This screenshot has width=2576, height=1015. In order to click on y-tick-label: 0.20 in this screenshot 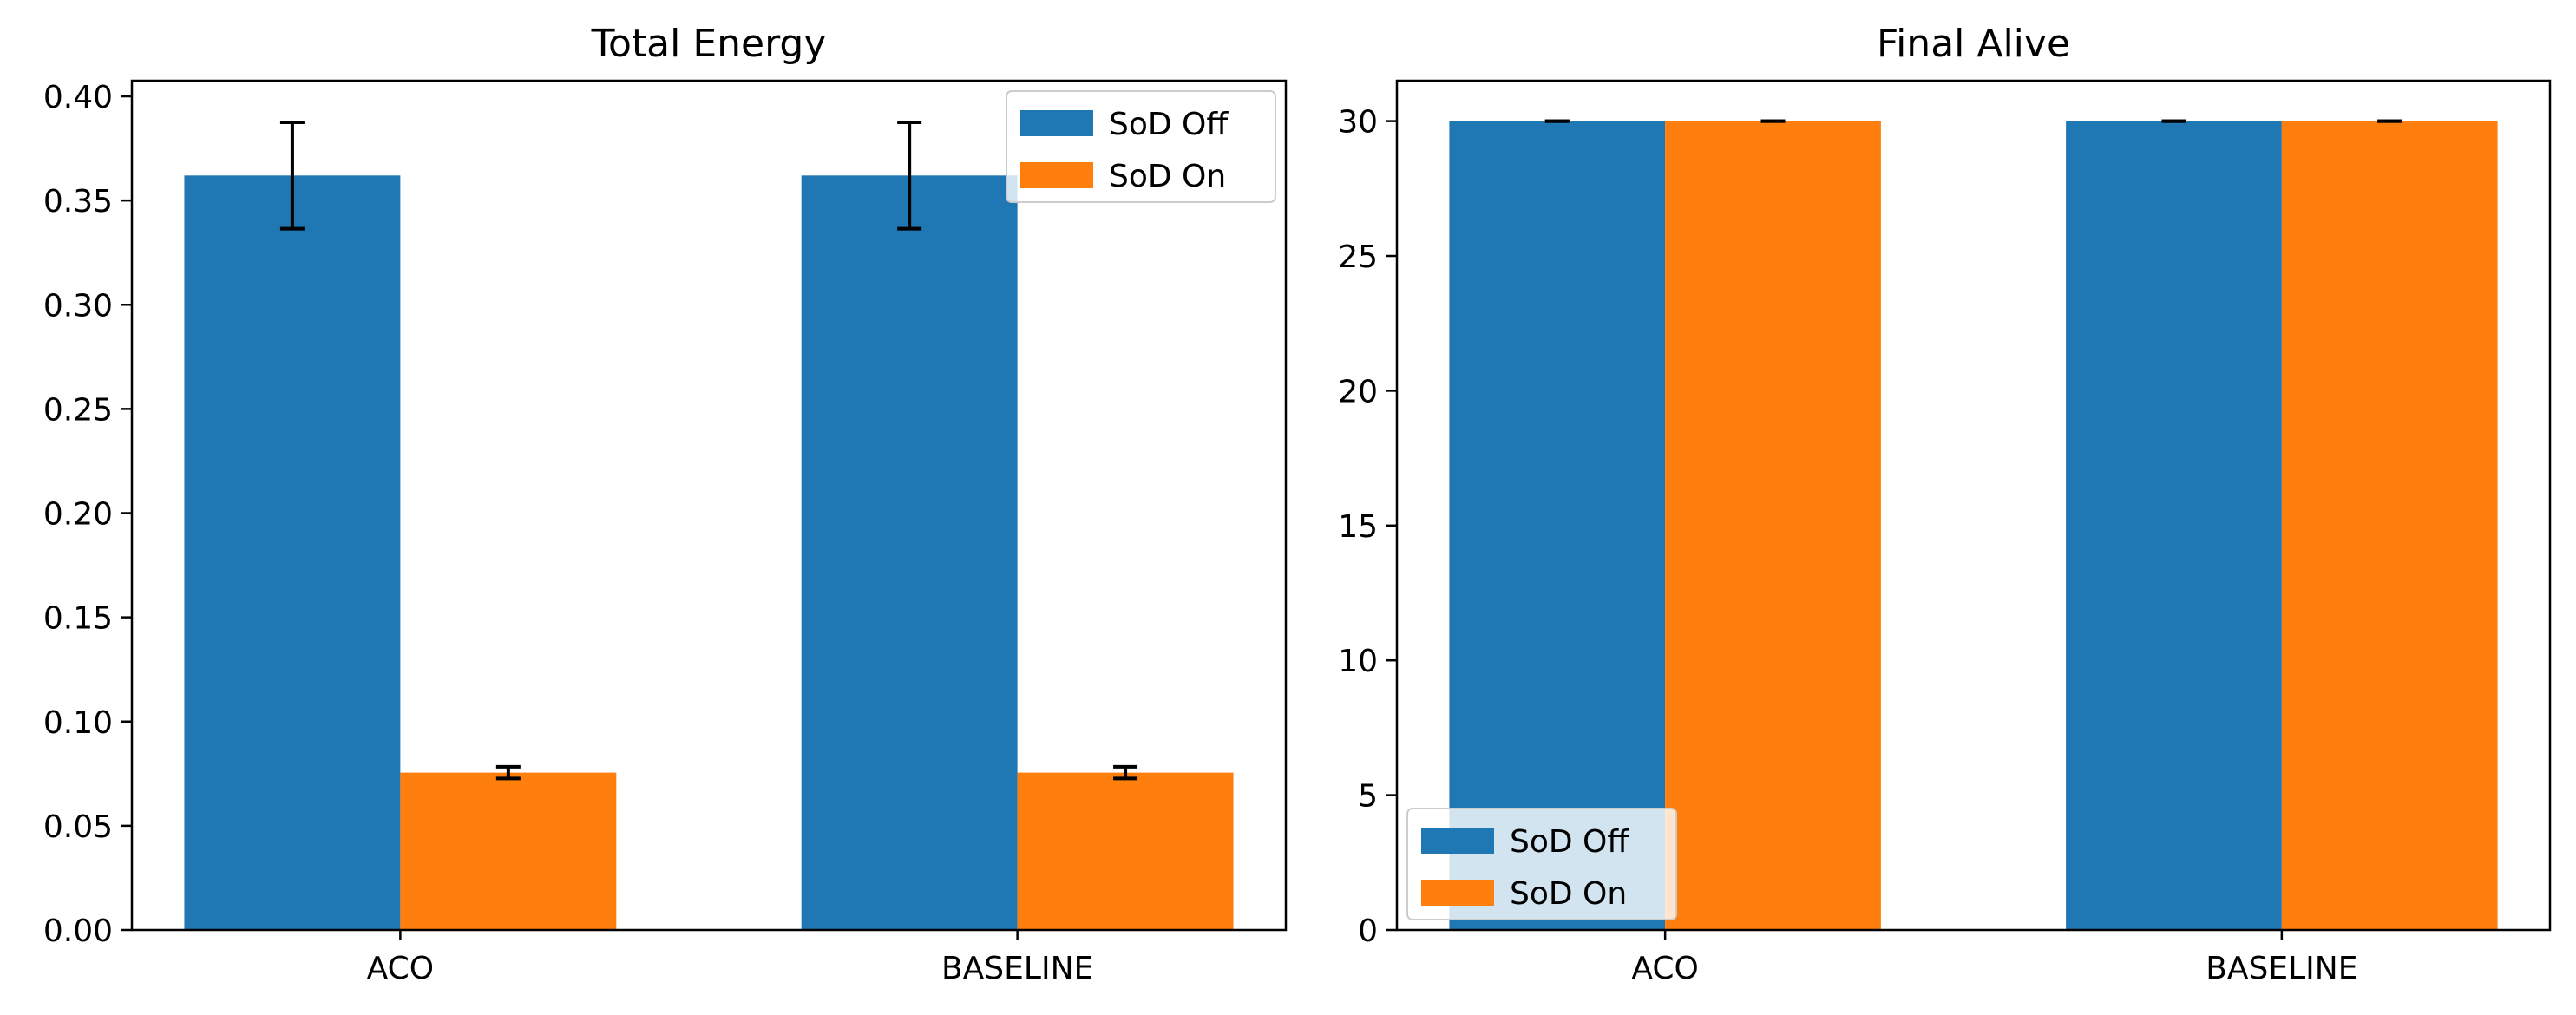, I will do `click(78, 515)`.